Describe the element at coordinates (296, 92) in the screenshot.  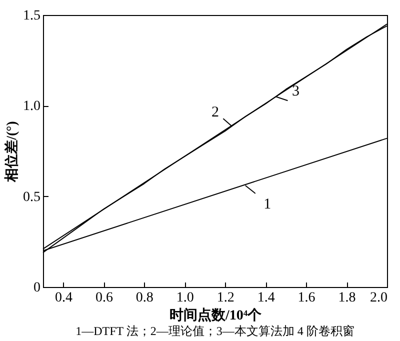
I see `annotation: 3` at that location.